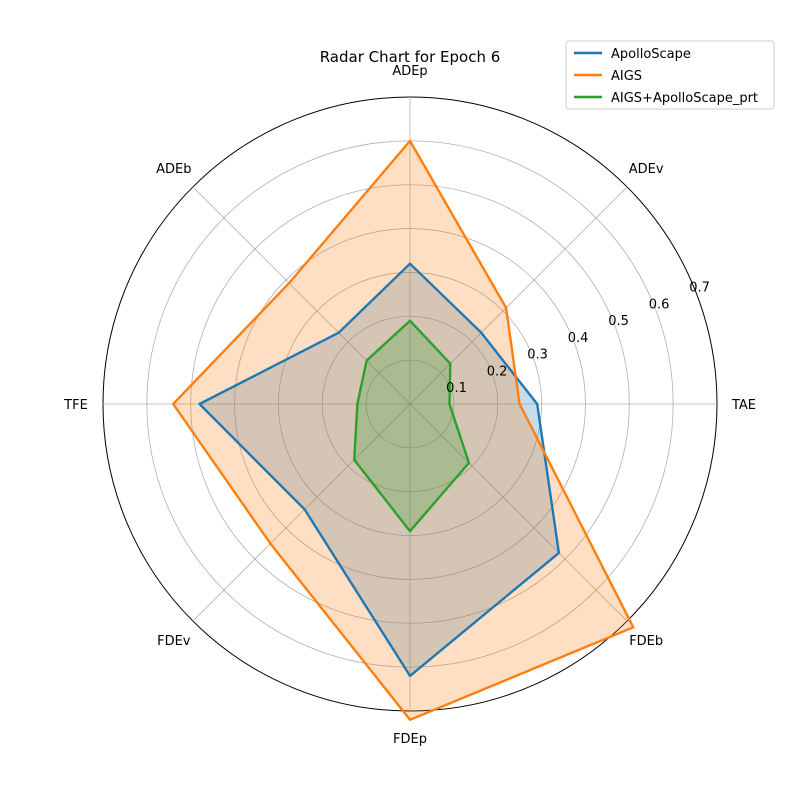 This screenshot has width=800, height=804. Describe the element at coordinates (626, 76) in the screenshot. I see `legend-entry: AIGS` at that location.